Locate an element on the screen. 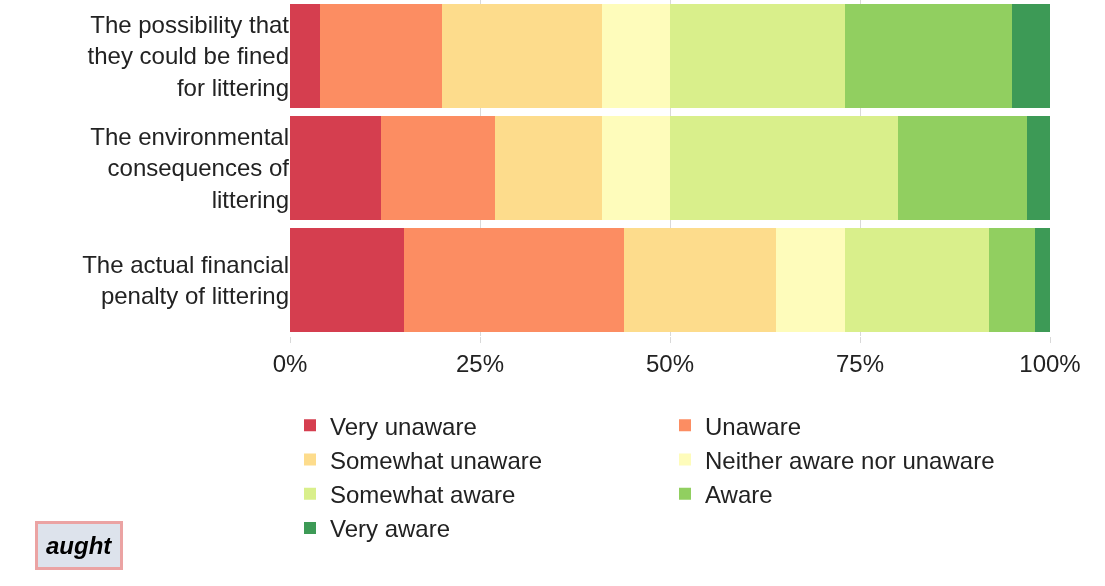 This screenshot has width=1105, height=586. x-tick-label: 50% is located at coordinates (670, 363).